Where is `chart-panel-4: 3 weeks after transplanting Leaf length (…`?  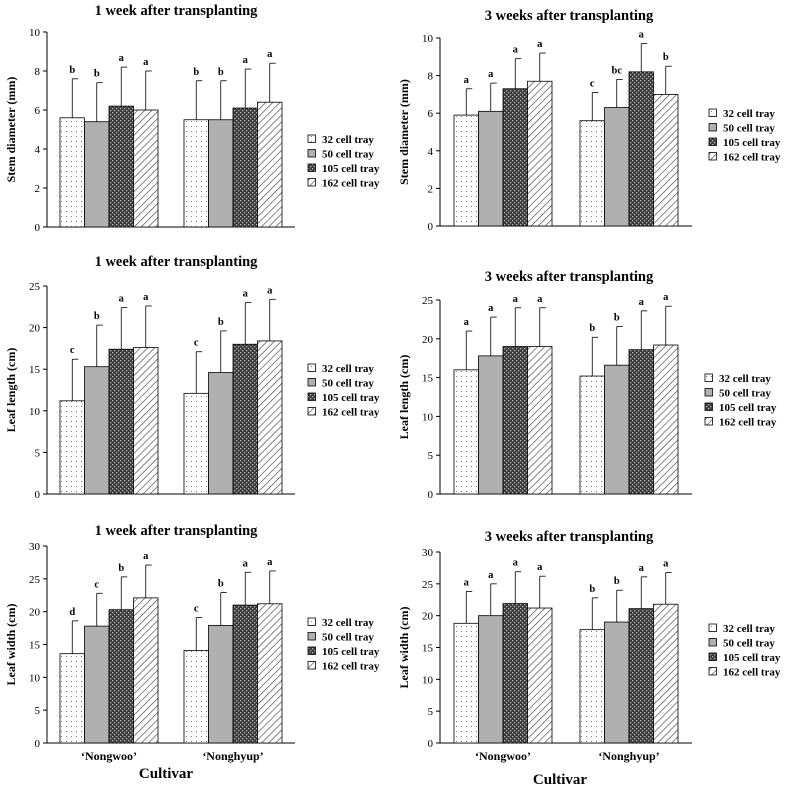
chart-panel-4: 3 weeks after transplanting Leaf length (… is located at coordinates (587, 385).